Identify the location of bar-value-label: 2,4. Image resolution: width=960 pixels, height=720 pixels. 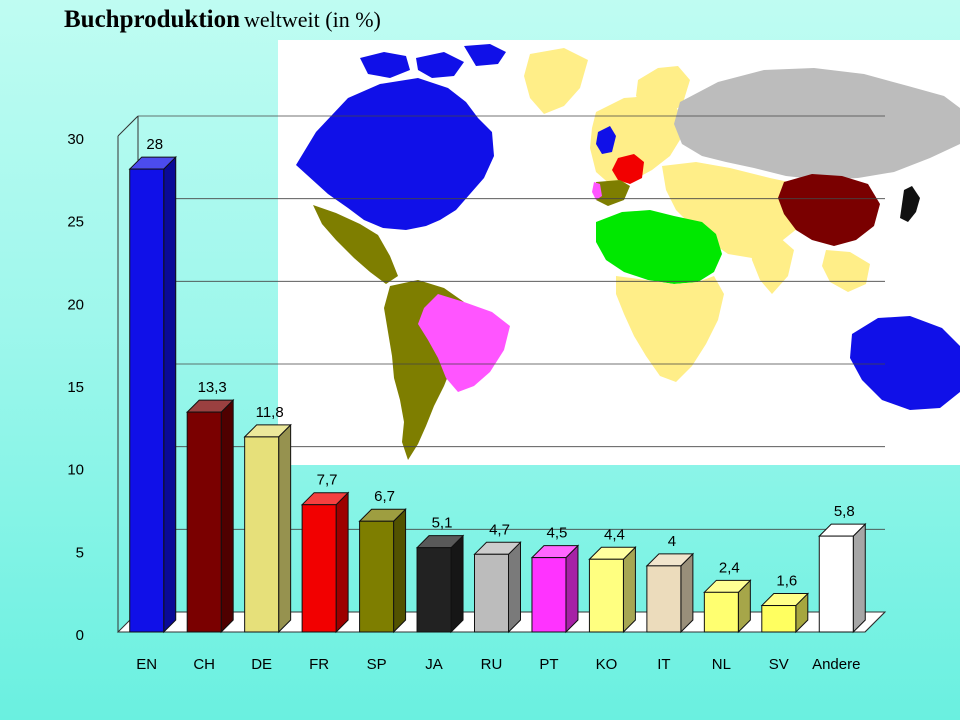
(729, 567).